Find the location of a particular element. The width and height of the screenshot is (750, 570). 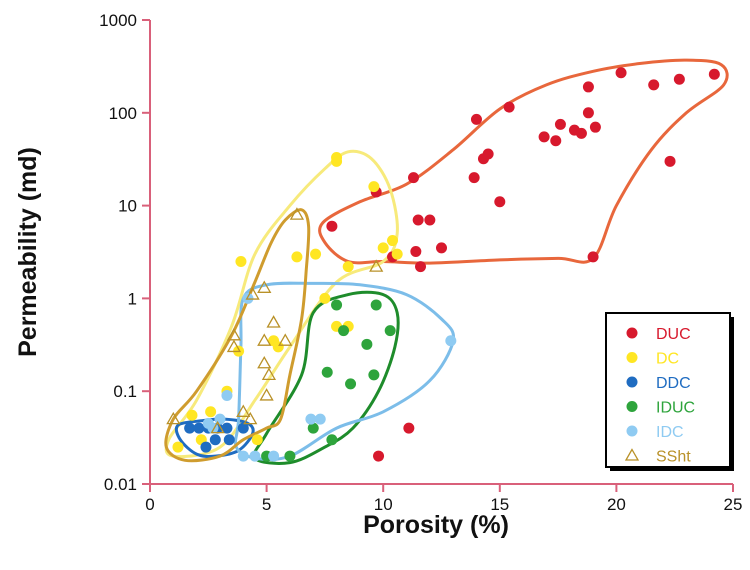

legend-label-ssht: SSht is located at coordinates (673, 457).